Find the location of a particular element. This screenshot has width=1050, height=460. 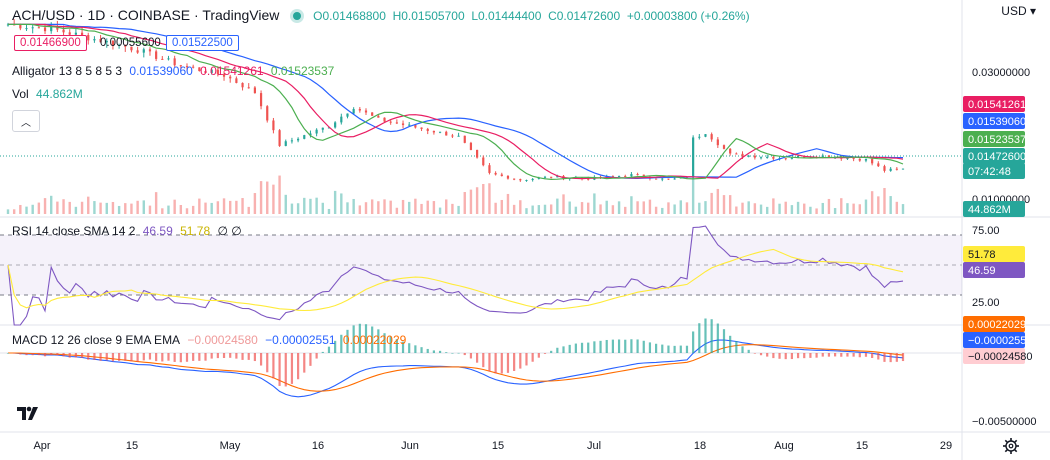

settings-gear-icon is located at coordinates (1011, 446).